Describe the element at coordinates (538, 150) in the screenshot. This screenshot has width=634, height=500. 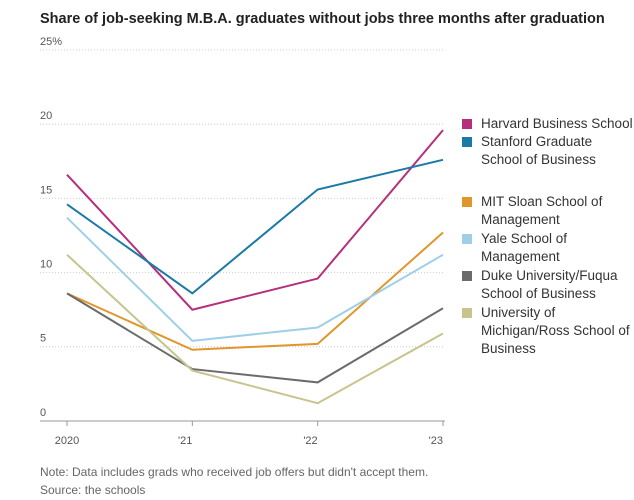
I see `legend-label: Stanford Graduate School of Business` at that location.